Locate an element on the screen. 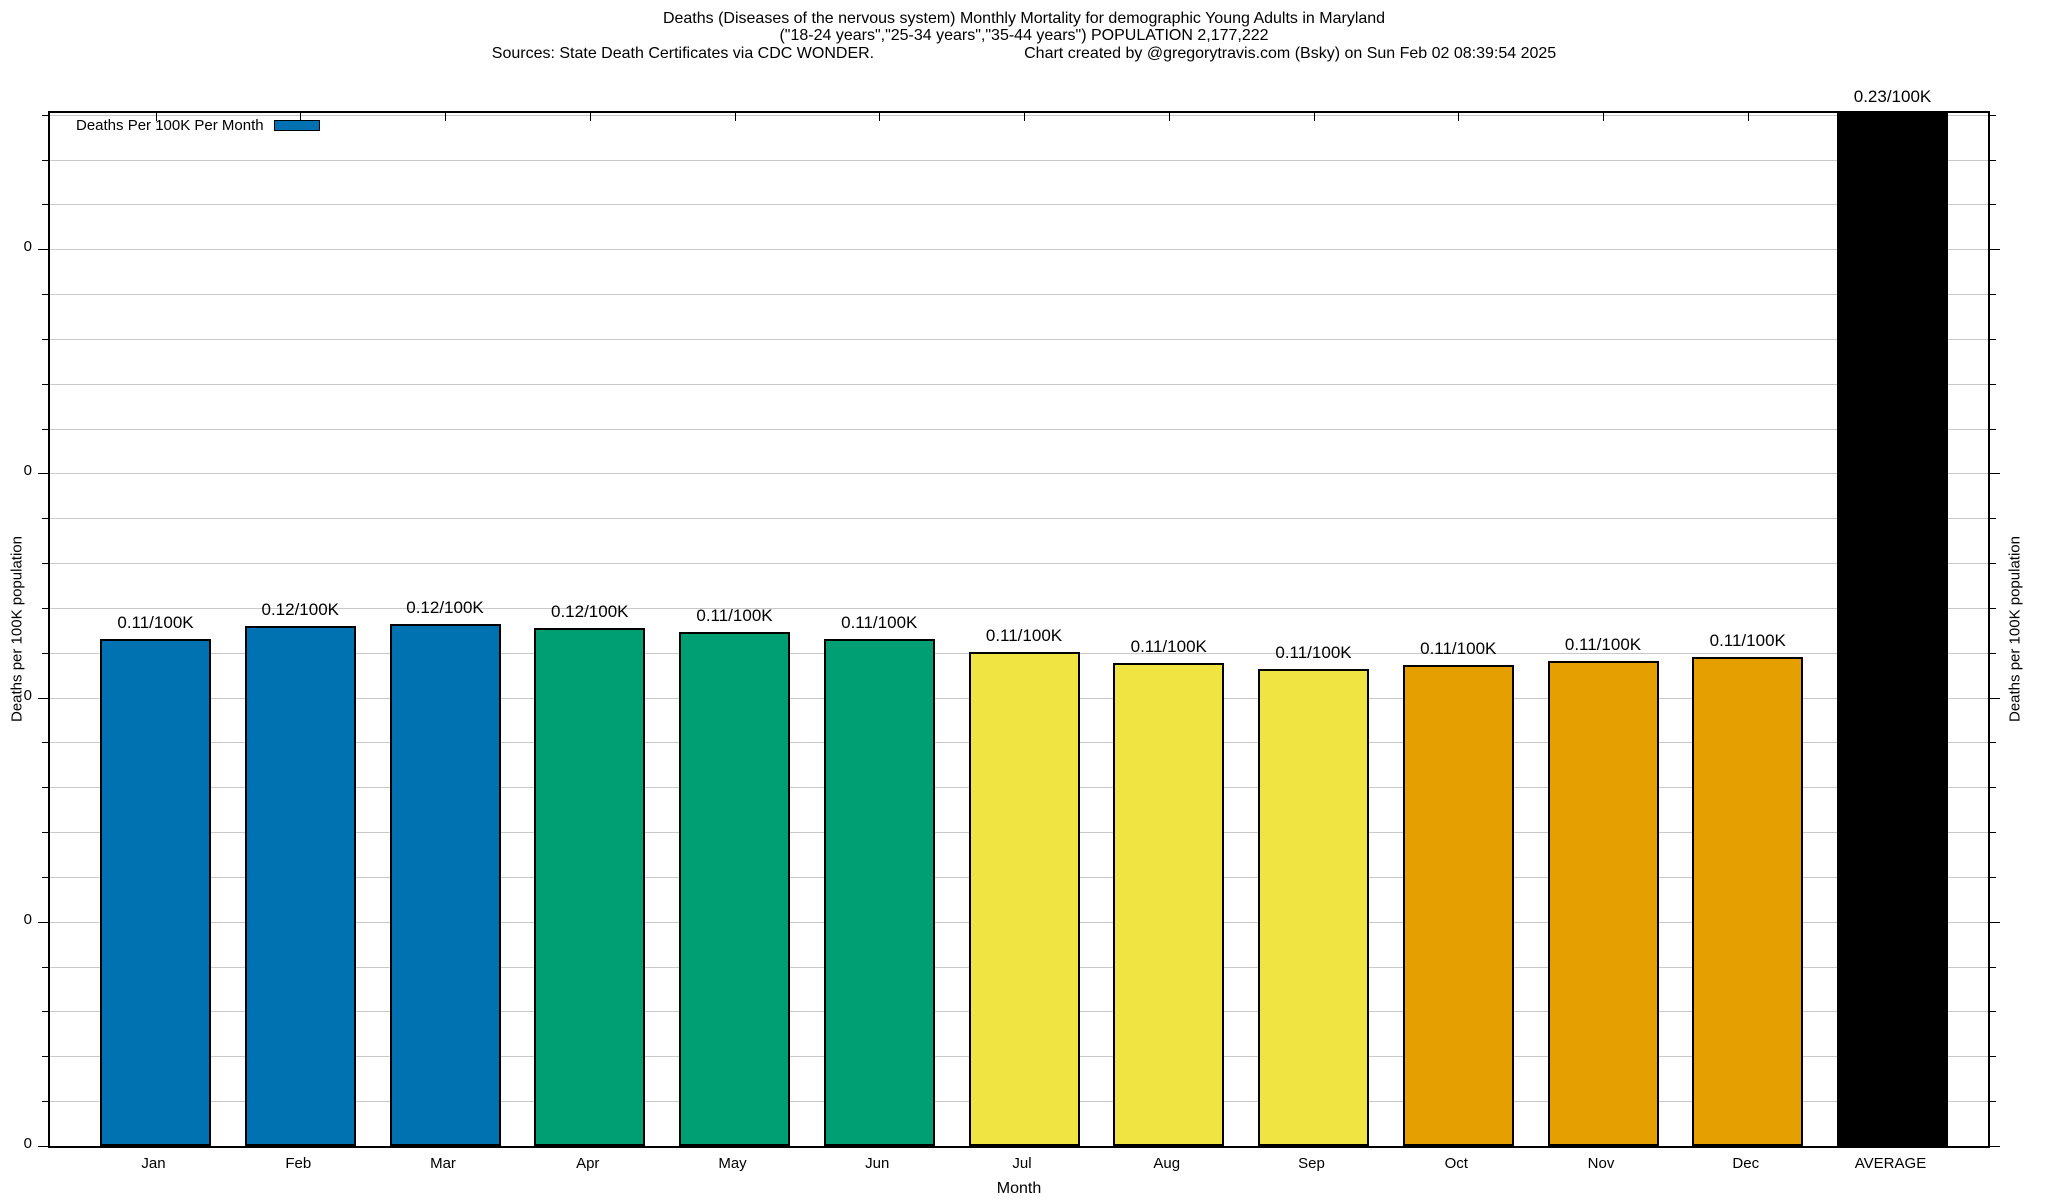 The width and height of the screenshot is (2048, 1200). x-tick-label: Jun is located at coordinates (877, 1163).